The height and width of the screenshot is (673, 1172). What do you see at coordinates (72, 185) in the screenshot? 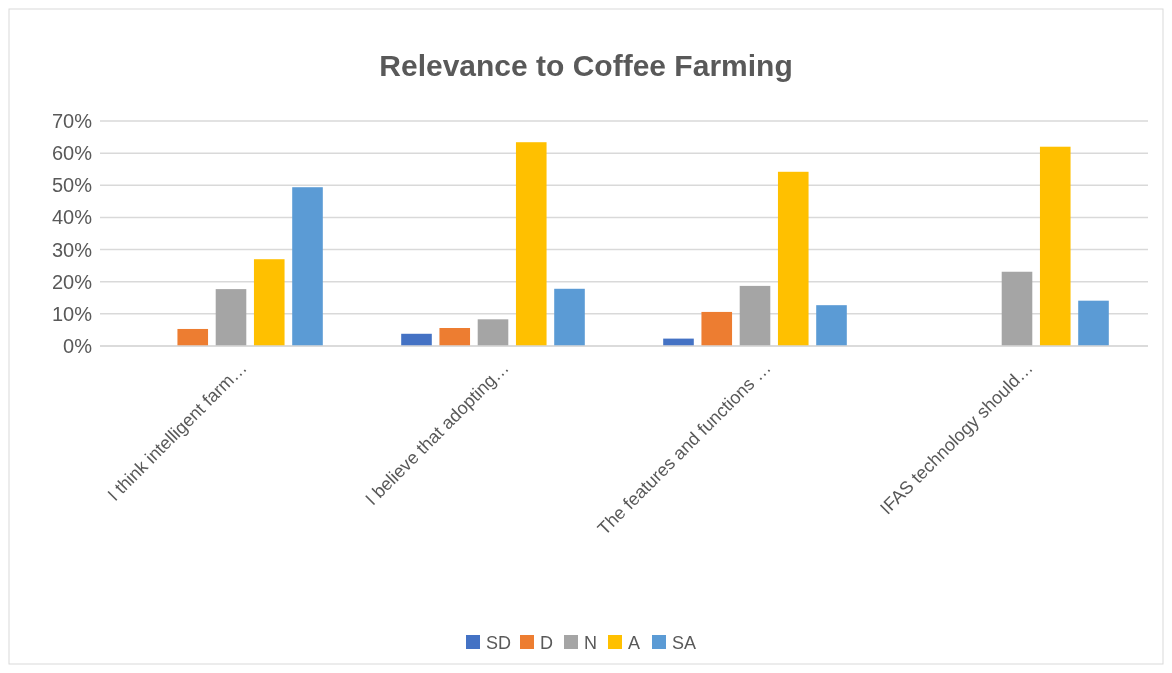
I see `y-tick-label: 50%` at bounding box center [72, 185].